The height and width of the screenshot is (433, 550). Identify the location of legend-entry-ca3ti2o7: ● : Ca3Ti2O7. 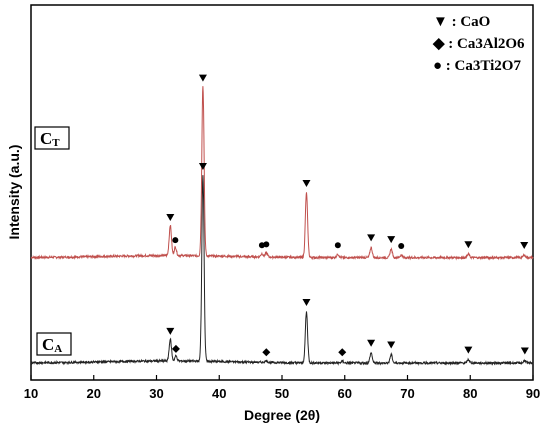
(477, 66).